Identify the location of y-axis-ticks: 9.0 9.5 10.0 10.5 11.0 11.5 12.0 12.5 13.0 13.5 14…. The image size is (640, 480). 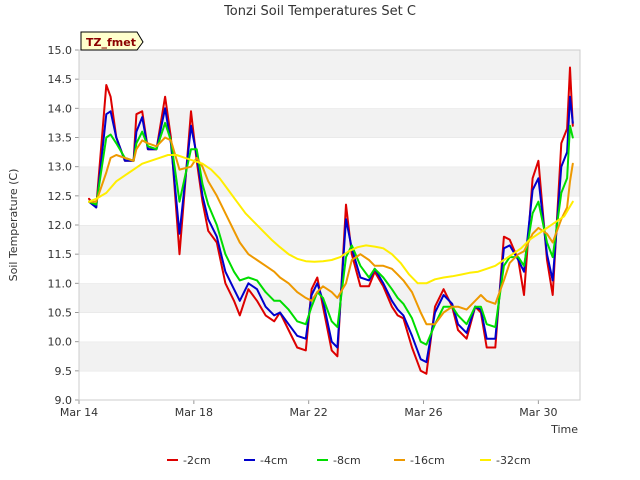
(63, 225).